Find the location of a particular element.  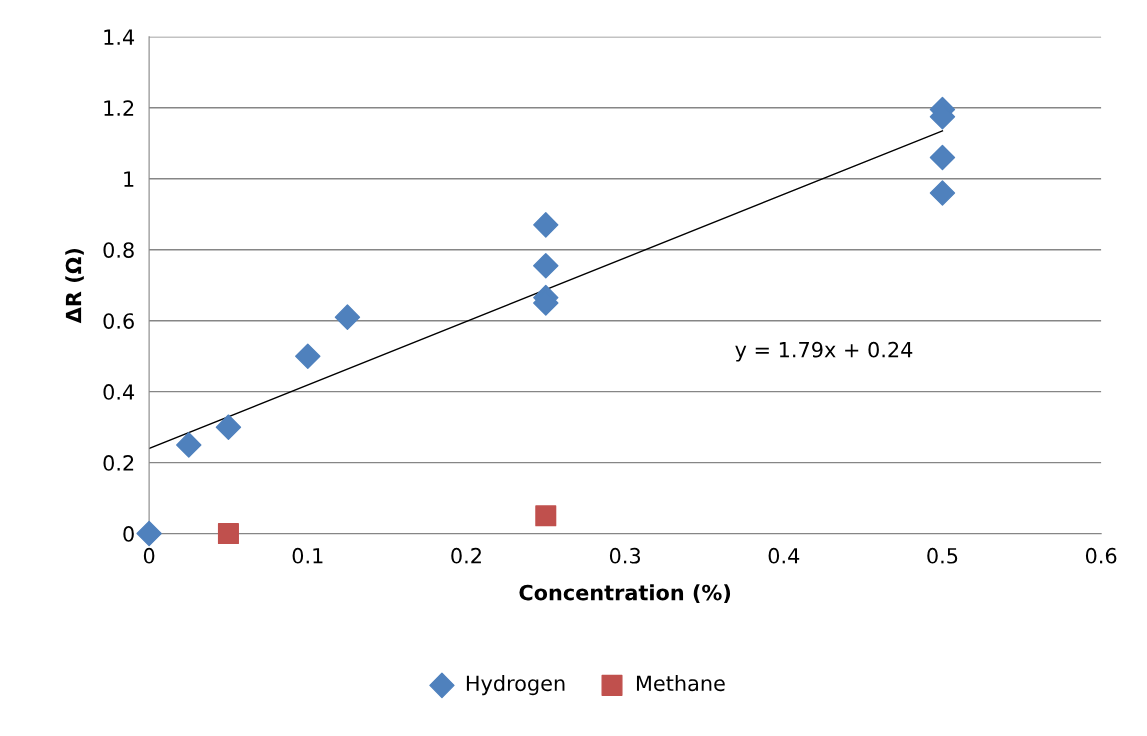

y-tick-label: 0.8 is located at coordinates (118, 250).